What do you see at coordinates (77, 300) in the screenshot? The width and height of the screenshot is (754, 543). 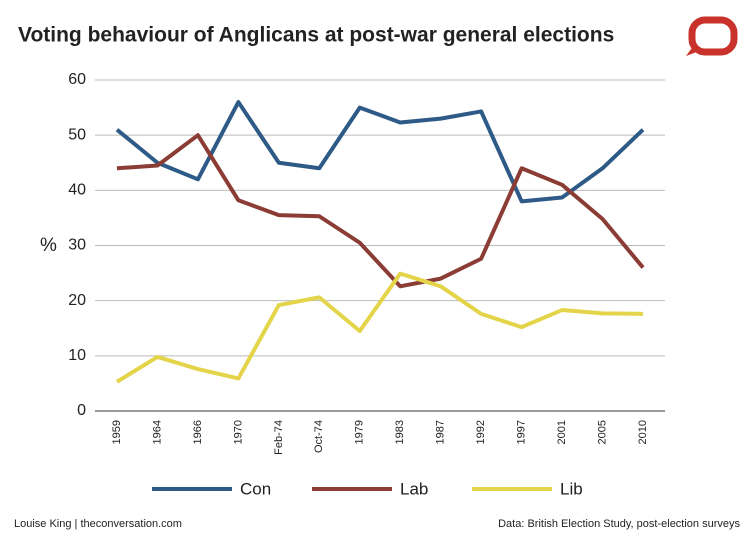 I see `y-tick-label: 20` at bounding box center [77, 300].